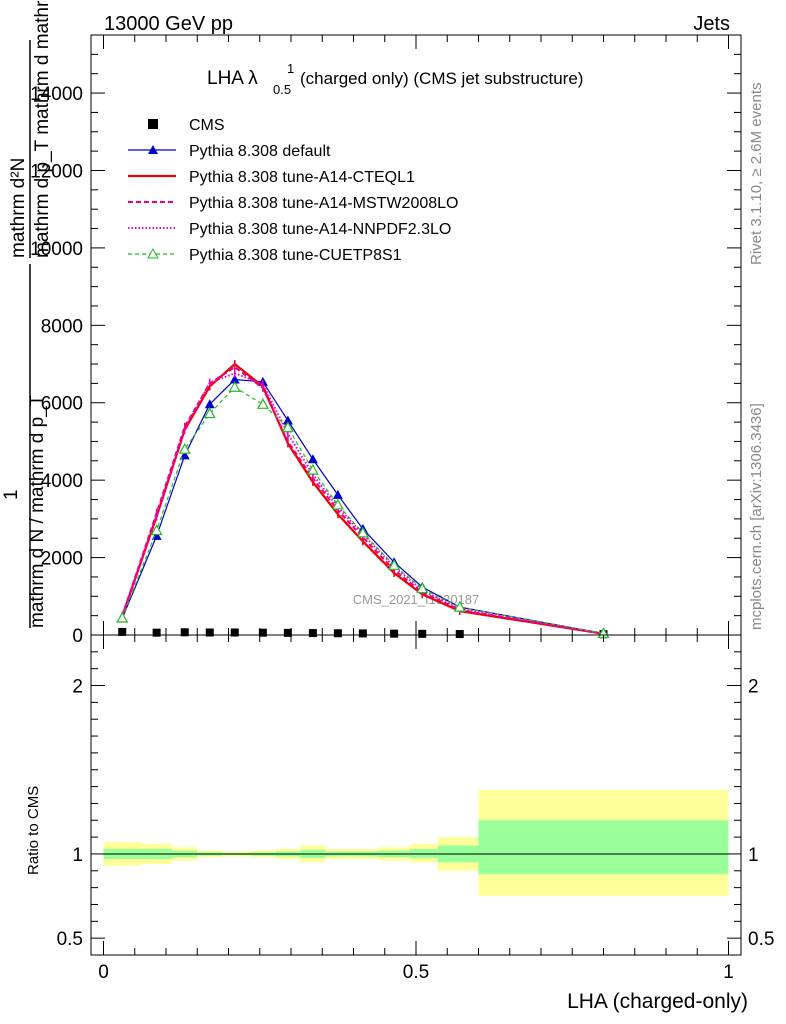 Image resolution: width=786 pixels, height=1024 pixels. I want to click on legend-label-3: Pythia 8.308 tune-A14-MSTW2008LO, so click(323, 203).